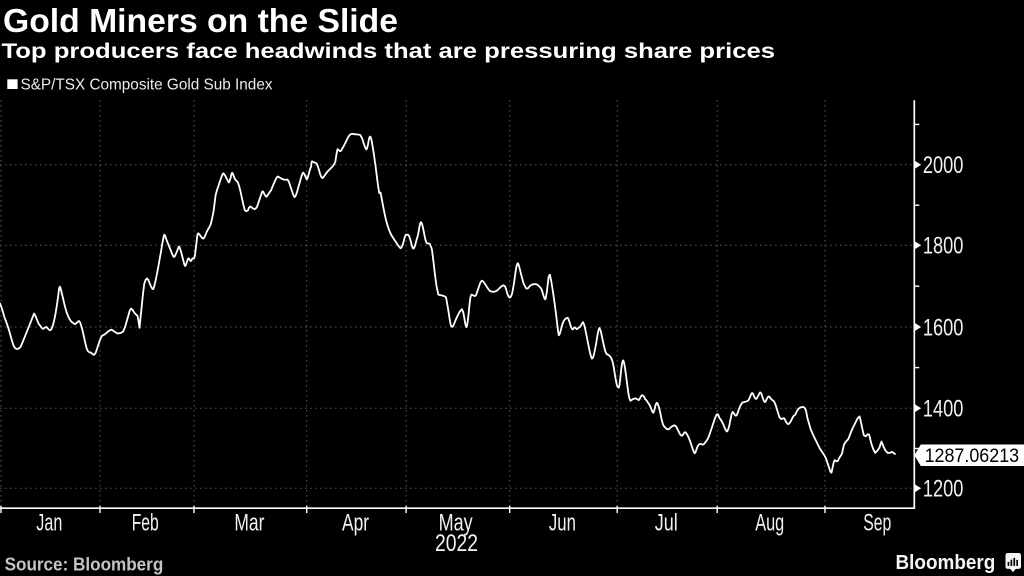 This screenshot has height=576, width=1024. I want to click on svg-text: Bloomberg, so click(946, 562).